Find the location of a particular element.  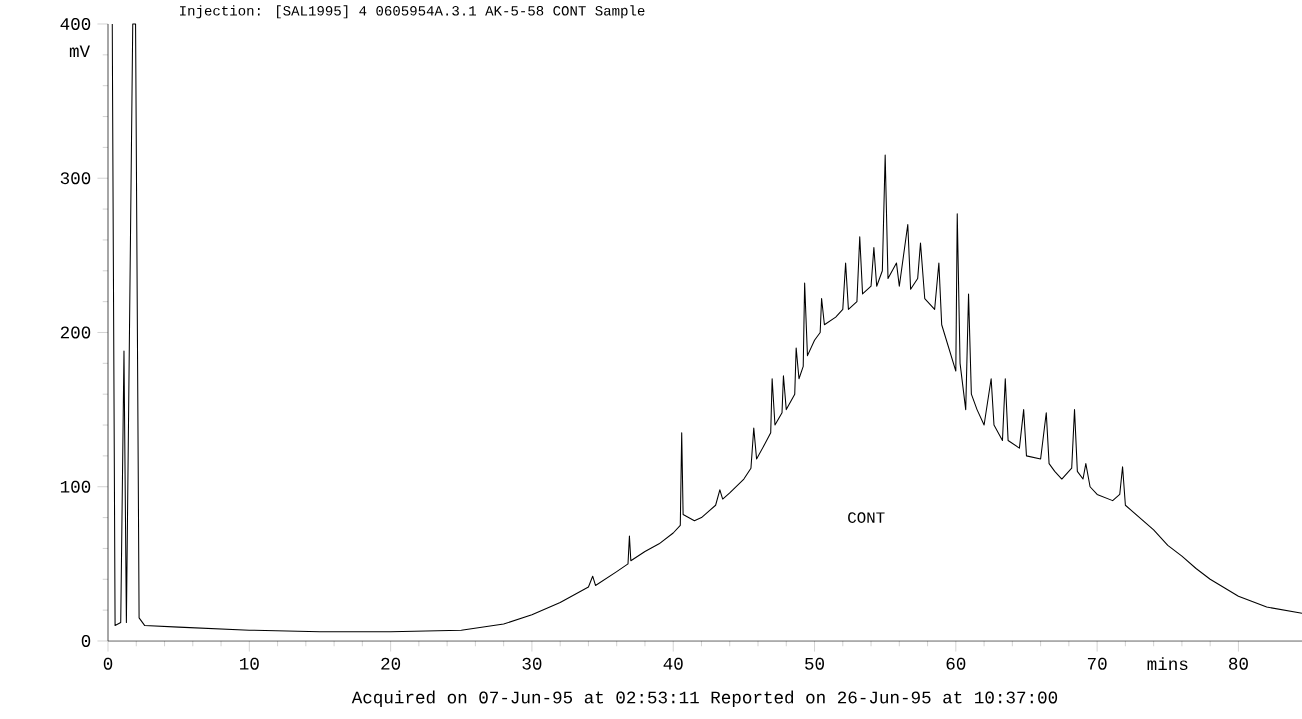

x-tick-label: 40 is located at coordinates (673, 663).